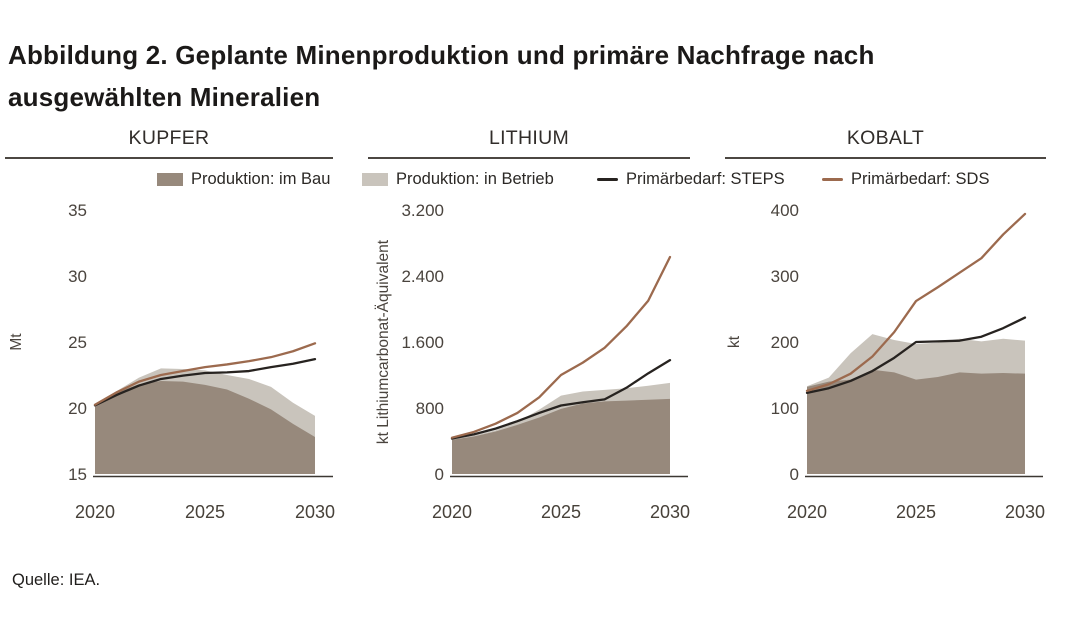 Image resolution: width=1068 pixels, height=633 pixels. What do you see at coordinates (785, 342) in the screenshot?
I see `svg-text: 200` at bounding box center [785, 342].